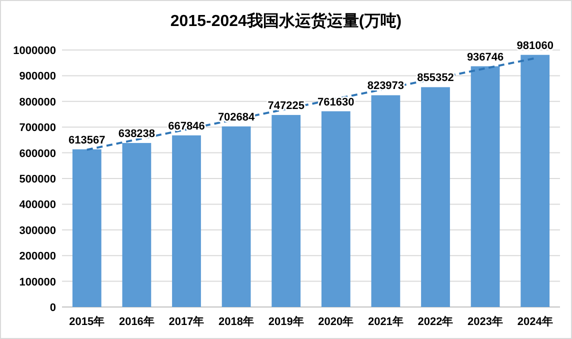  I want to click on x-tick-label: 2015年, so click(87, 321).